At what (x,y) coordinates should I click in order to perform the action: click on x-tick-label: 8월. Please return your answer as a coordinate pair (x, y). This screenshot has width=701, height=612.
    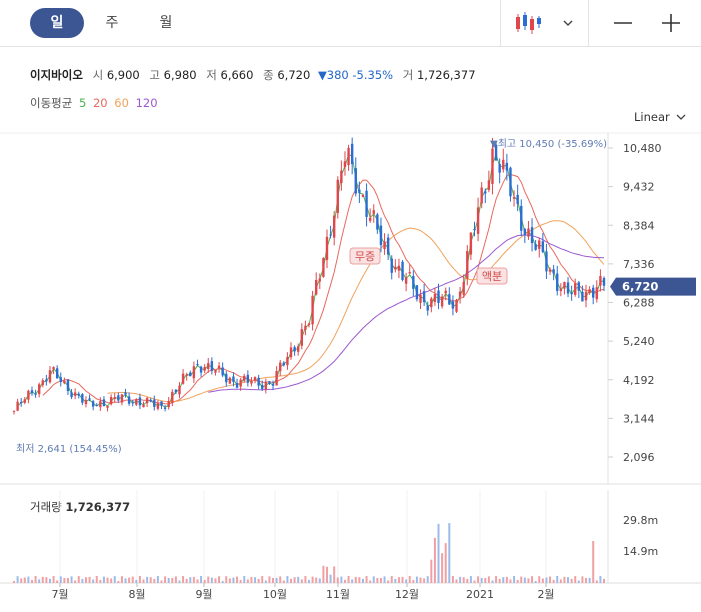
    Looking at the image, I should click on (136, 594).